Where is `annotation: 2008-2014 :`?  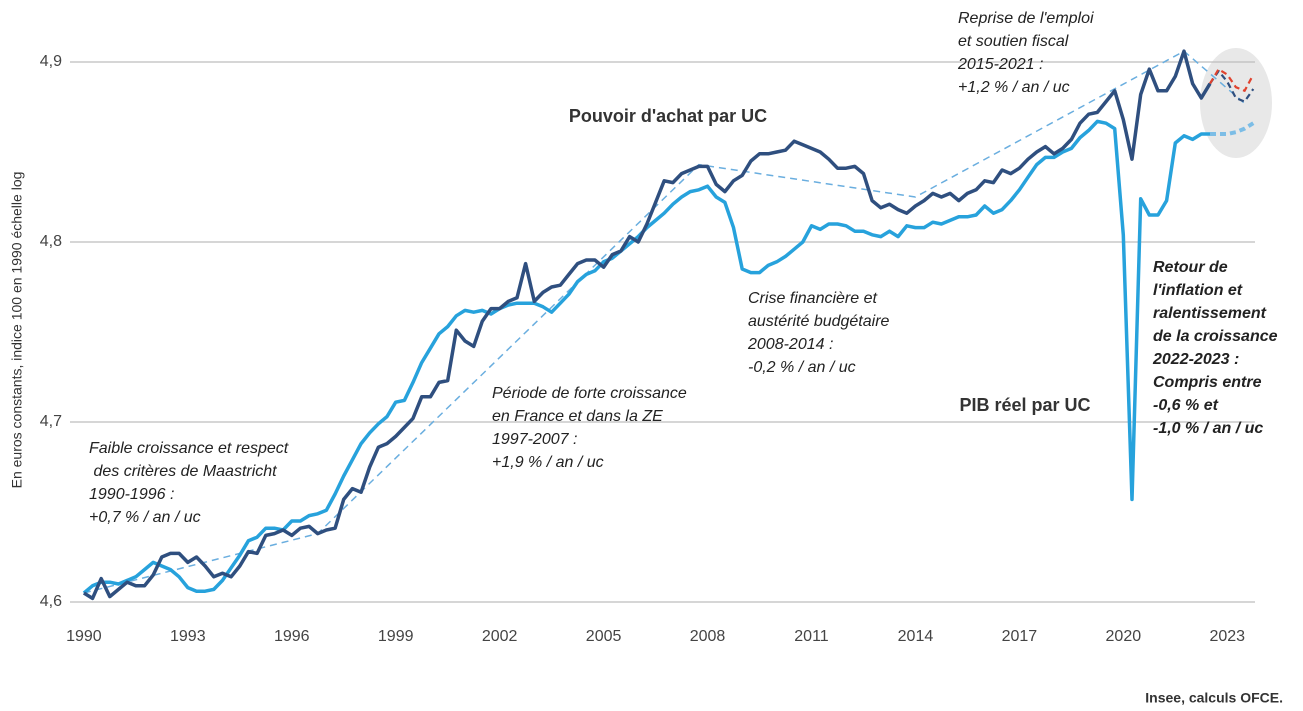
annotation: 2008-2014 : is located at coordinates (790, 344).